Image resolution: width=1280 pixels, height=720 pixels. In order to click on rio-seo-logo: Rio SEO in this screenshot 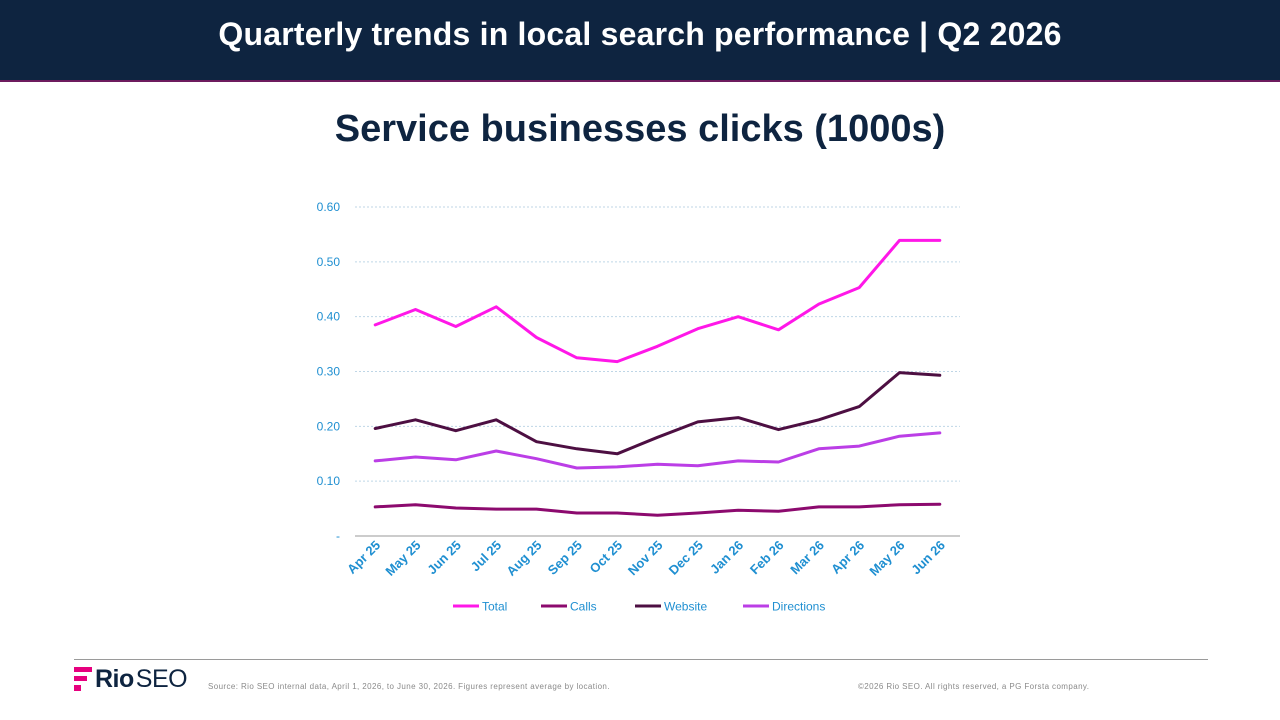, I will do `click(131, 678)`.